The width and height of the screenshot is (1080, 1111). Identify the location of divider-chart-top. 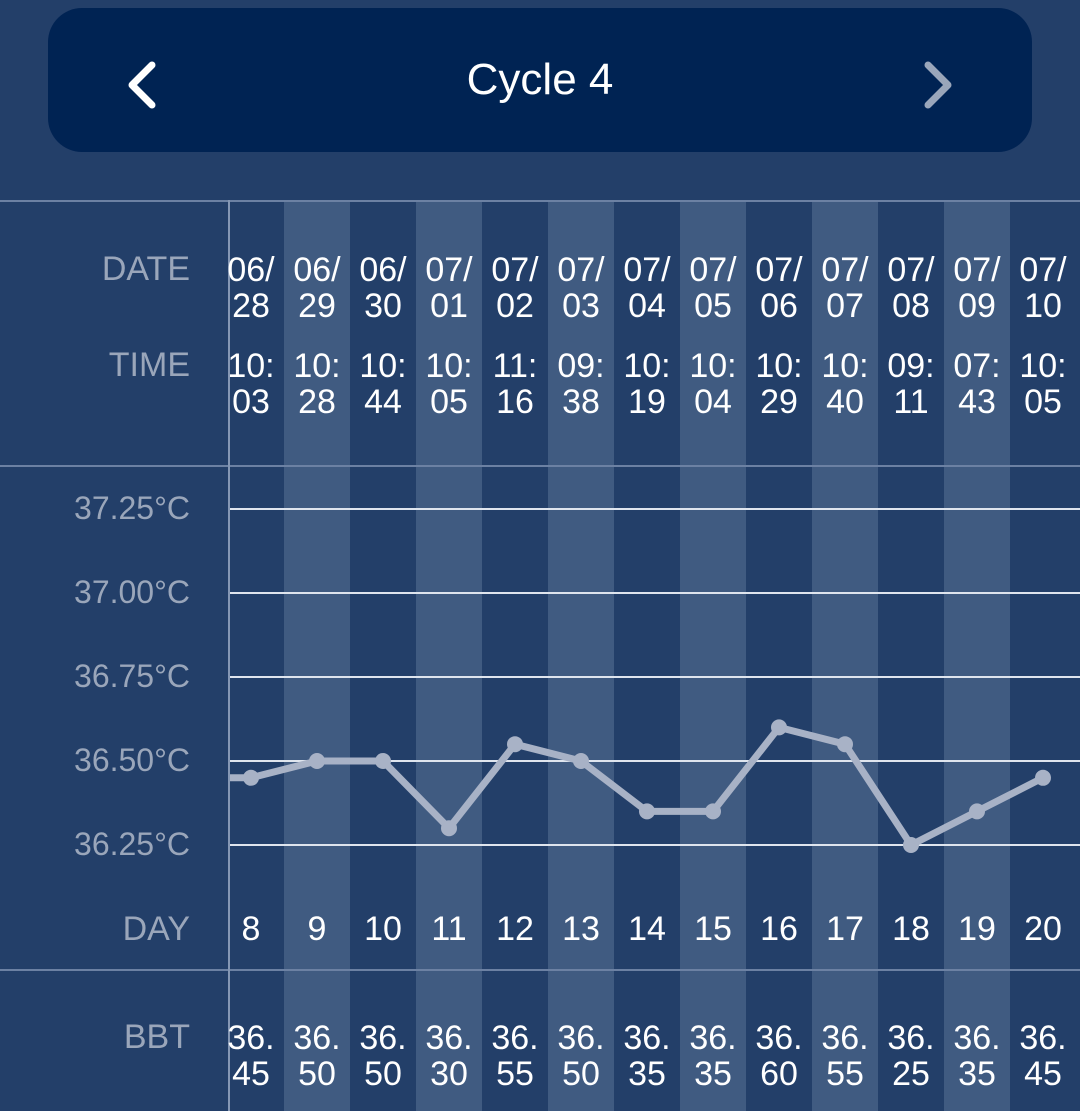
(540, 466).